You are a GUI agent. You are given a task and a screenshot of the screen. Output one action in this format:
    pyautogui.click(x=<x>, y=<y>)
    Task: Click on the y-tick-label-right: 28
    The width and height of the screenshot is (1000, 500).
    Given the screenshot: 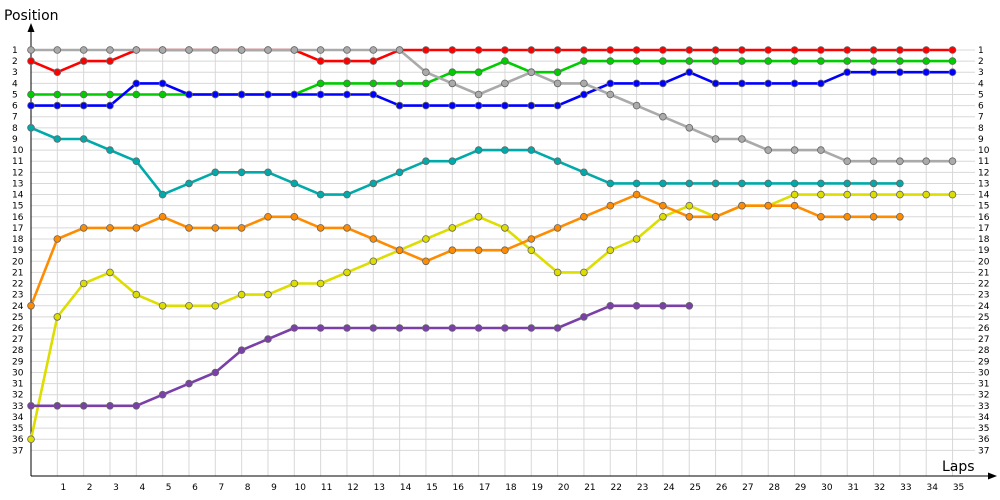 What is the action you would take?
    pyautogui.click(x=984, y=351)
    